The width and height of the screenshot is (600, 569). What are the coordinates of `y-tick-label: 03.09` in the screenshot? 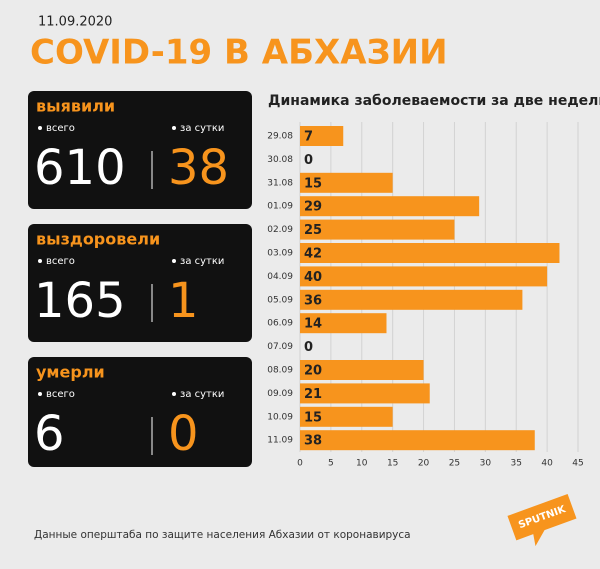 It's located at (280, 254).